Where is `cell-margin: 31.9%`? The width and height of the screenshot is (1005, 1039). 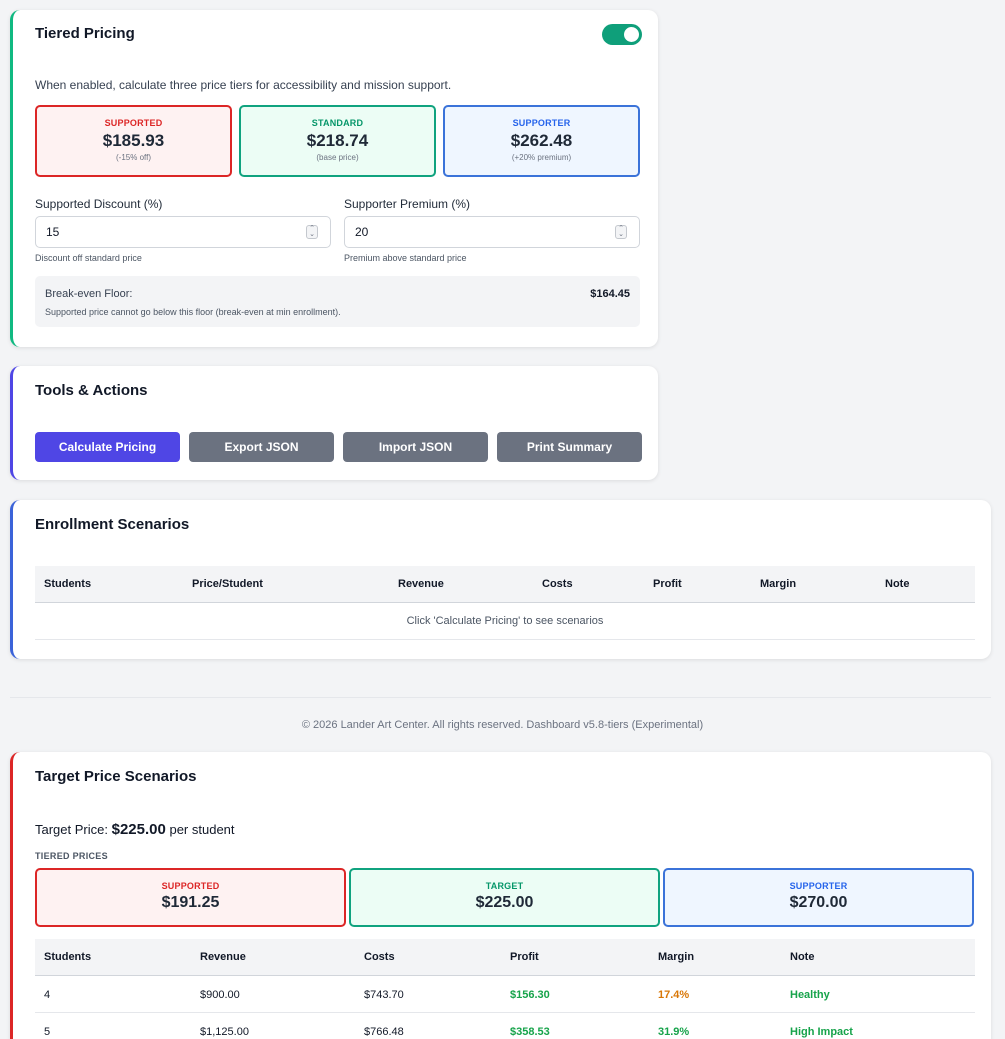
cell-margin: 31.9% is located at coordinates (674, 1032).